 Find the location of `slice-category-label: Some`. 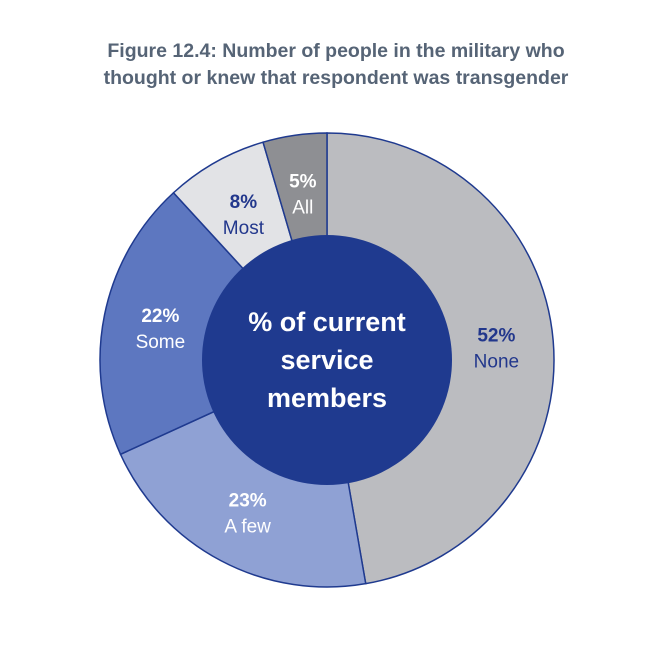

slice-category-label: Some is located at coordinates (161, 342).